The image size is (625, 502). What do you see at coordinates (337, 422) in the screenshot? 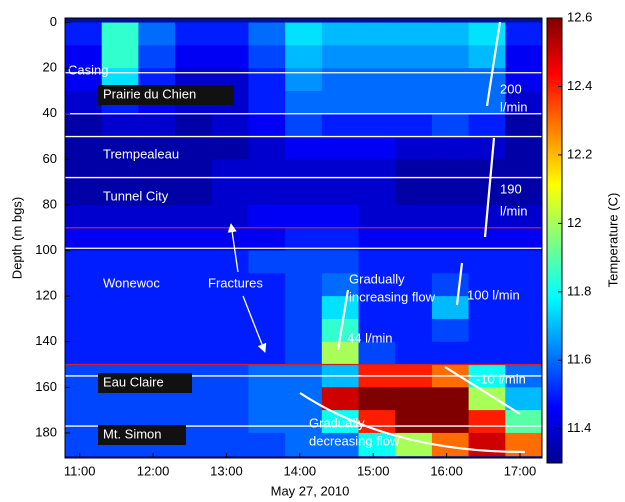
I see `annotation: Gradually` at bounding box center [337, 422].